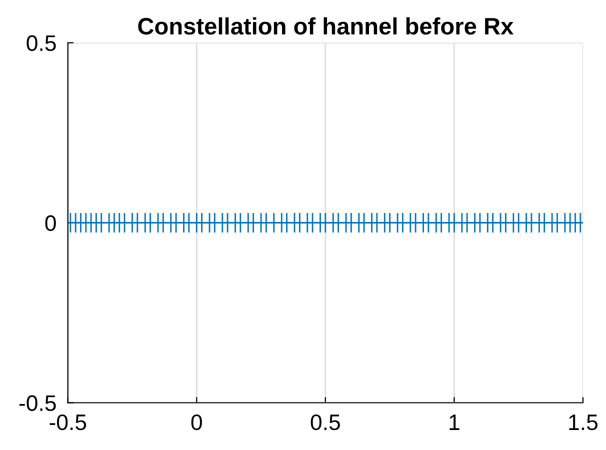  I want to click on x-tick-label: 1.5, so click(583, 422).